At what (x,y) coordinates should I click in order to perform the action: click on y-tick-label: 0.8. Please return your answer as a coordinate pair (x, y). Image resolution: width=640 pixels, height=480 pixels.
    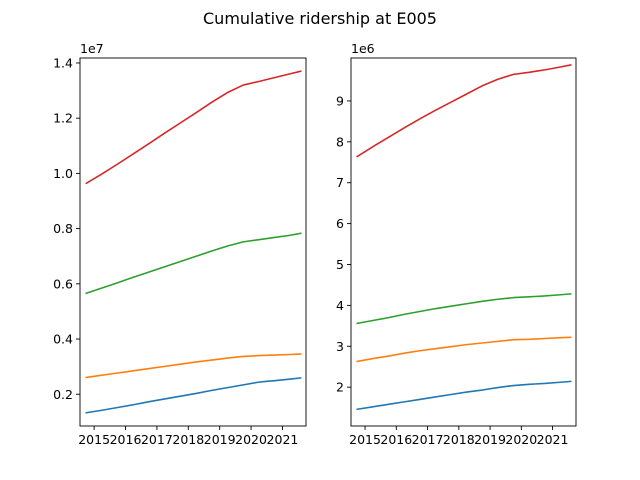
    Looking at the image, I should click on (63, 228).